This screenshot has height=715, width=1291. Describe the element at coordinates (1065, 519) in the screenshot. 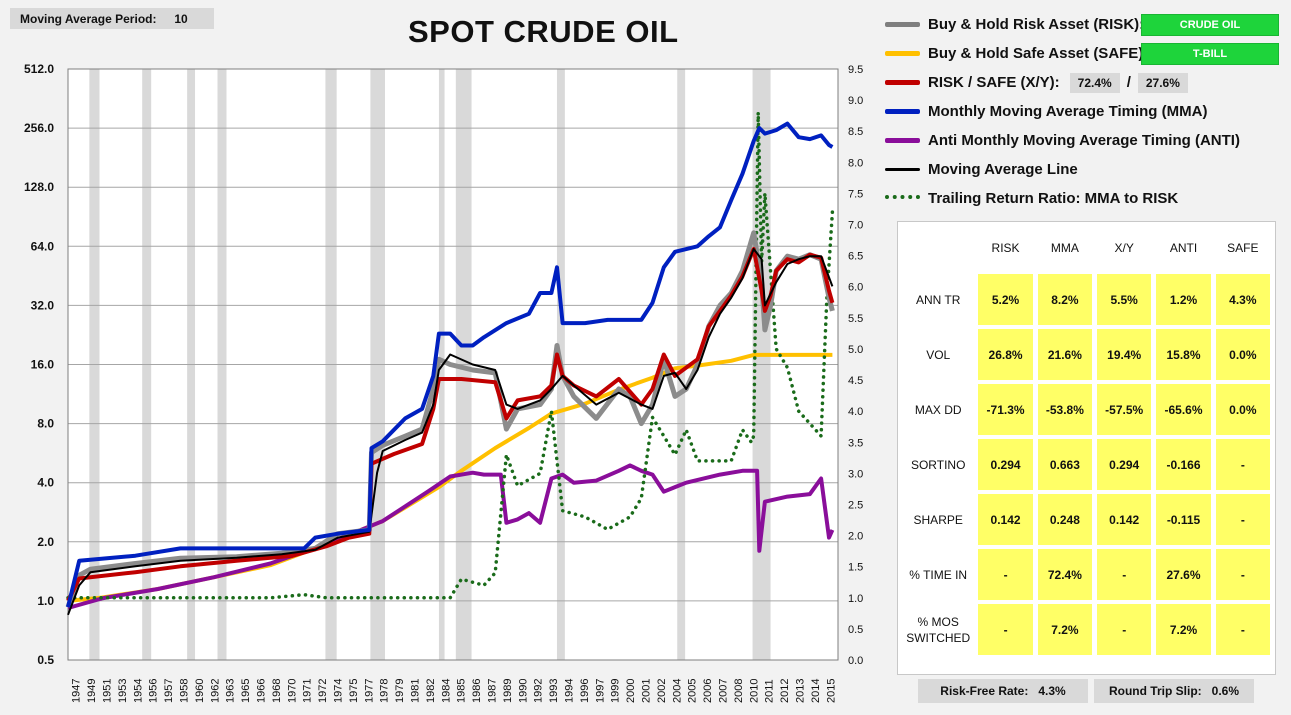

I see `stats-cell: 0.248` at that location.